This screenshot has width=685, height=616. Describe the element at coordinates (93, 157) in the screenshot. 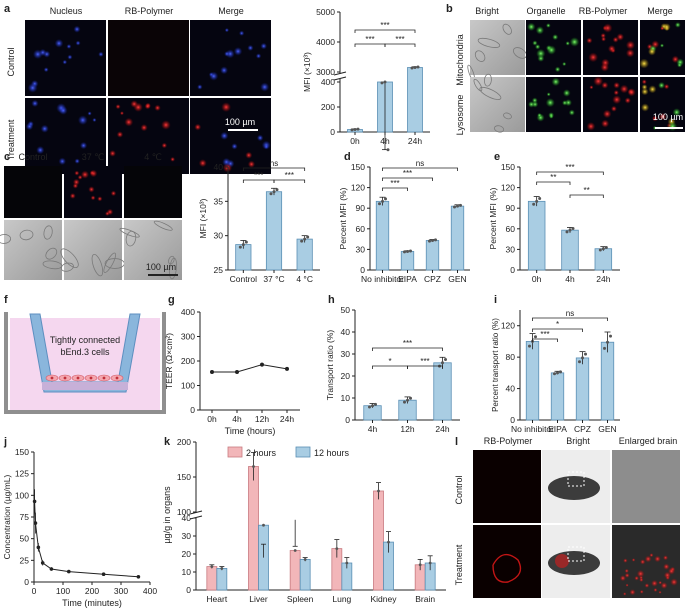

I see `c-col-37c: 37 ℃` at that location.